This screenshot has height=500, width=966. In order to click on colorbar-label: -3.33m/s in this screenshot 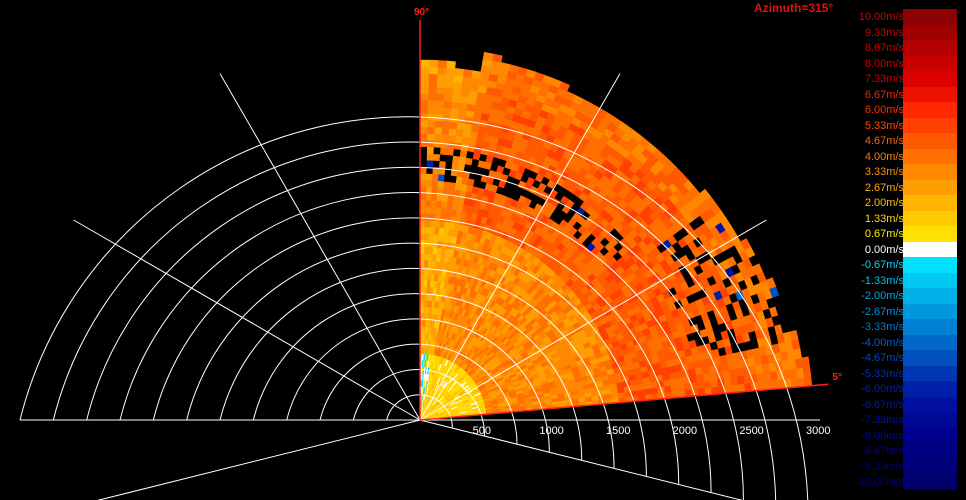, I will do `click(882, 327)`.